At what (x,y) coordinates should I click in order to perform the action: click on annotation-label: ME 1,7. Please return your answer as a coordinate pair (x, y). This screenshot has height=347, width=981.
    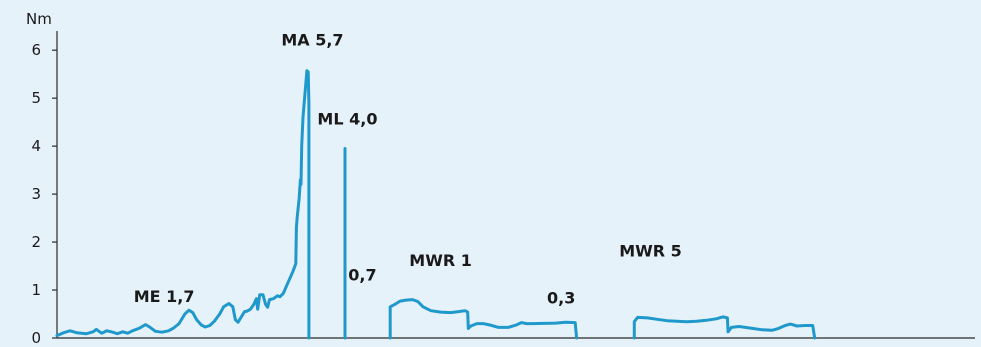
    Looking at the image, I should click on (164, 296).